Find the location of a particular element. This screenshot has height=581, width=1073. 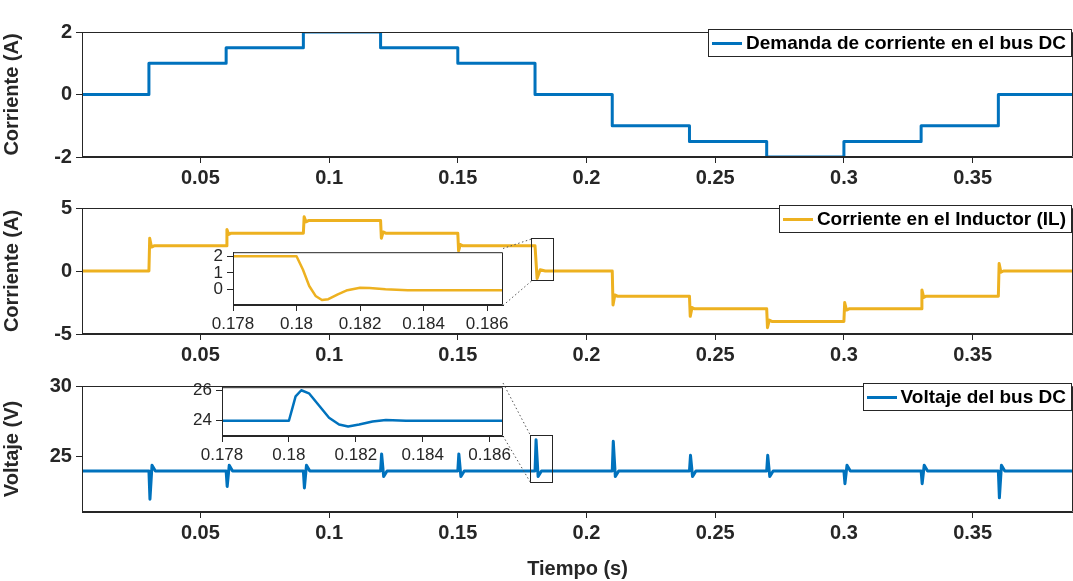

y-tick-label: 24 is located at coordinates (202, 420).